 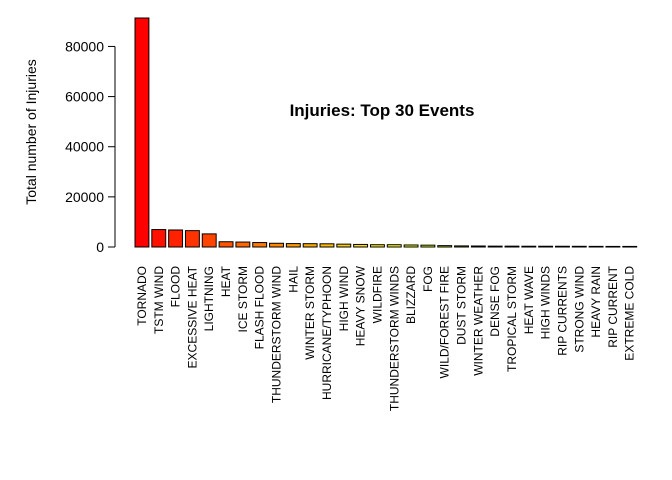 What do you see at coordinates (562, 311) in the screenshot?
I see `category-label: RIP CURRENTS` at bounding box center [562, 311].